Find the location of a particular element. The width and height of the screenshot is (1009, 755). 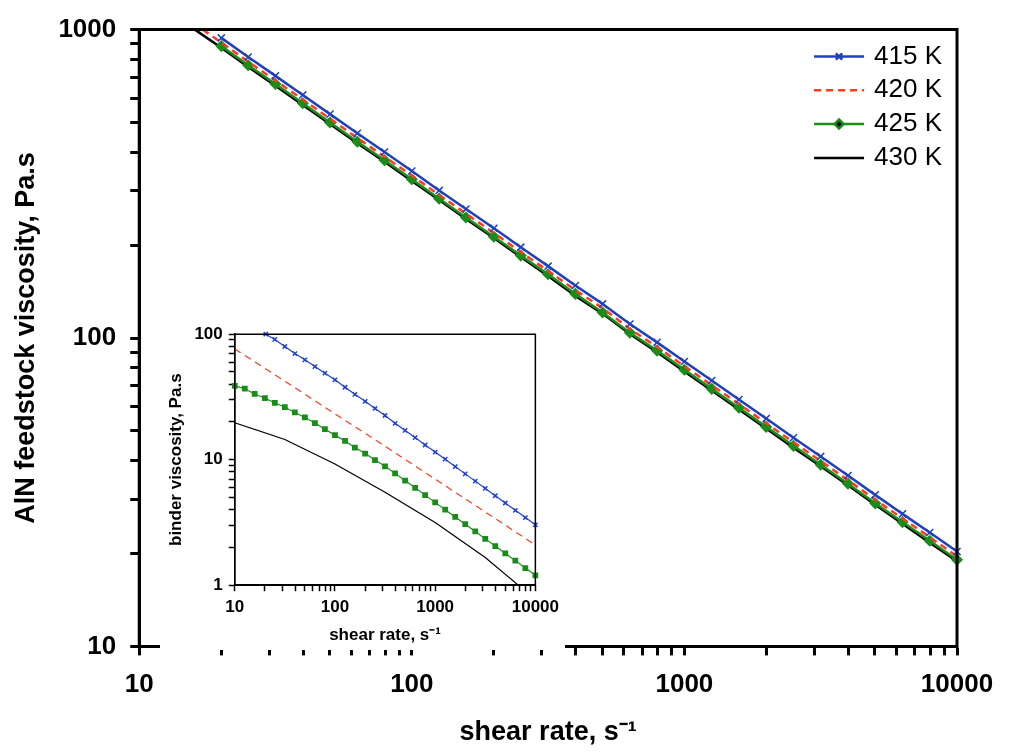

y-axis-title: AlN feedstock viscosity, Pa.s is located at coordinates (24, 338).